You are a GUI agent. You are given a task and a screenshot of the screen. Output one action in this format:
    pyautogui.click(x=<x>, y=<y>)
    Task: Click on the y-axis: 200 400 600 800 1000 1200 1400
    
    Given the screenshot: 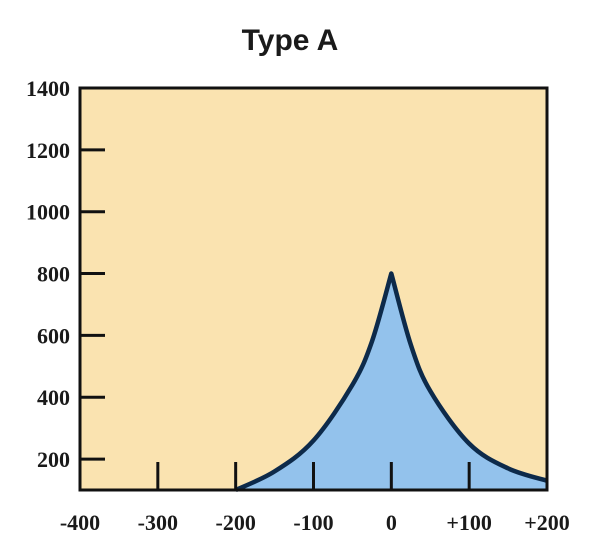 What is the action you would take?
    pyautogui.click(x=65, y=274)
    